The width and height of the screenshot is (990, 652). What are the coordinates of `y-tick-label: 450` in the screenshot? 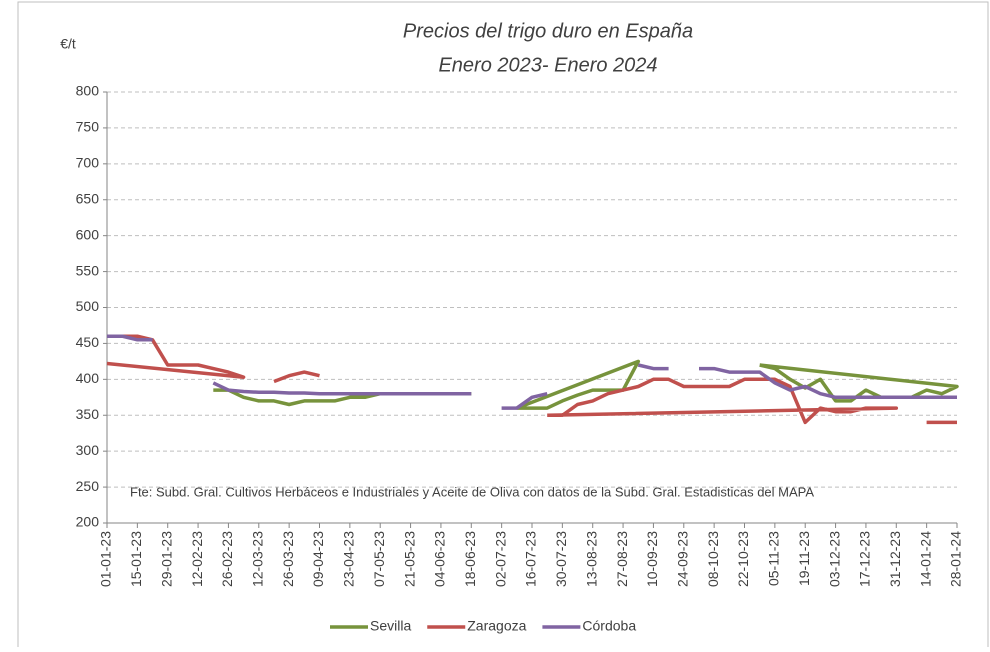 It's located at (88, 342).